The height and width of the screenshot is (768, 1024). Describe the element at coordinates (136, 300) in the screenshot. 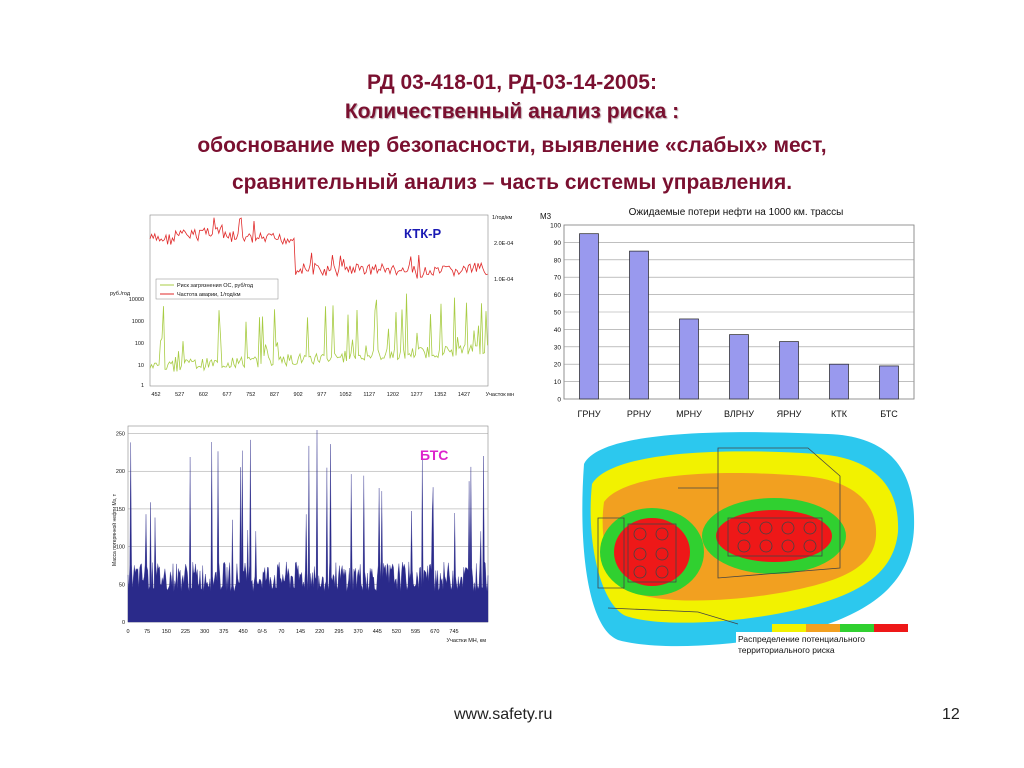

I see `ktk-ytick-left: 10000` at that location.